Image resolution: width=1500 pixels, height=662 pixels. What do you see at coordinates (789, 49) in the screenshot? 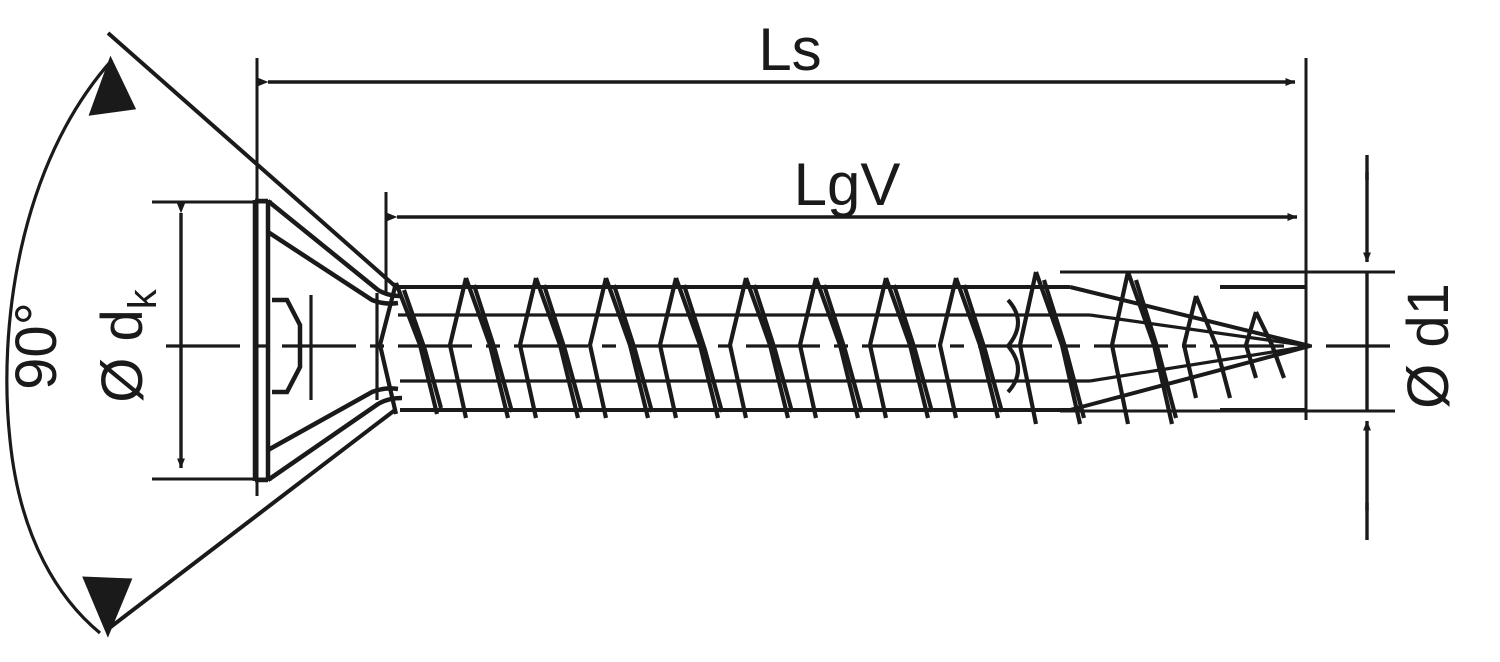
I see `dimension-ls-label: Ls` at bounding box center [789, 49].